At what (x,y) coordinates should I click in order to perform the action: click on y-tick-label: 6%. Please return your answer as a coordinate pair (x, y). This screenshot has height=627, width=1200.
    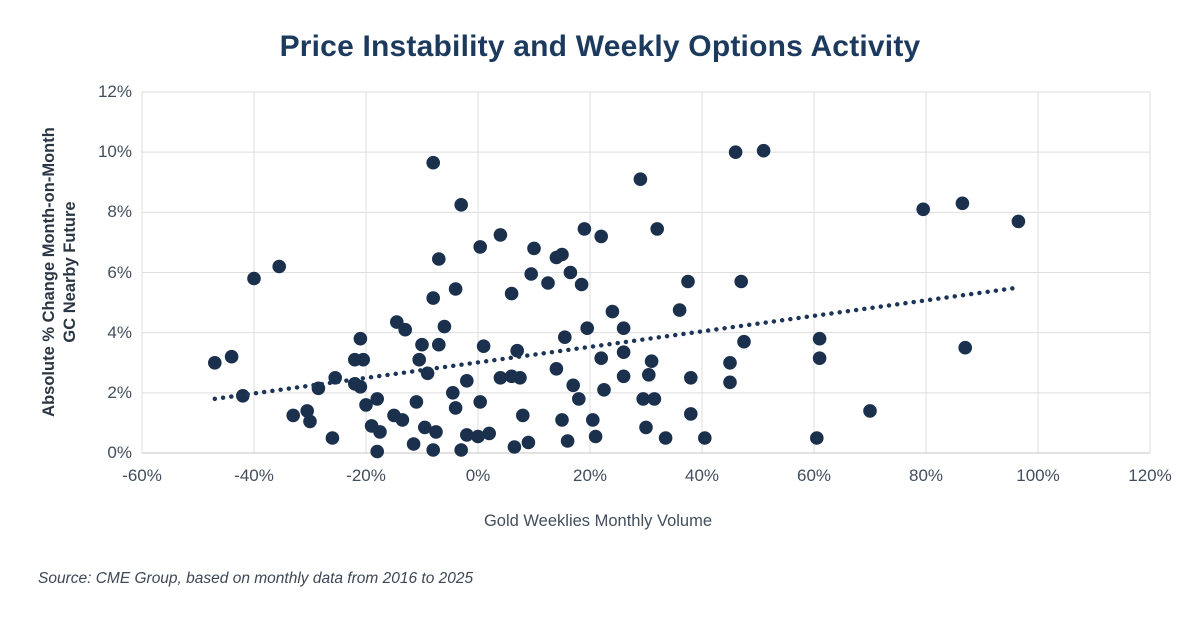
    Looking at the image, I should click on (119, 272).